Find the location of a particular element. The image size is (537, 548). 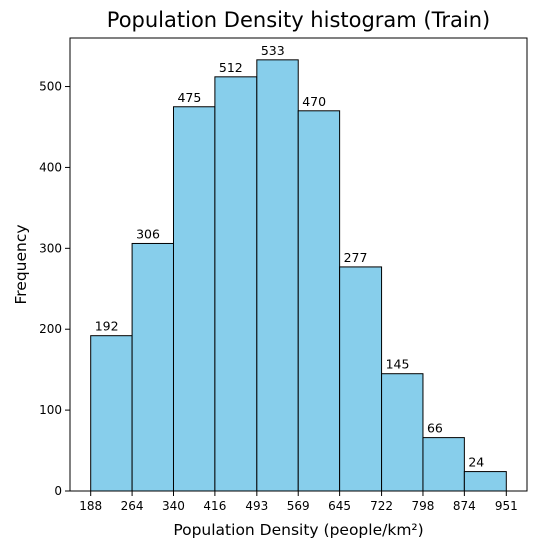

bar-value-label: 277 is located at coordinates (356, 257).